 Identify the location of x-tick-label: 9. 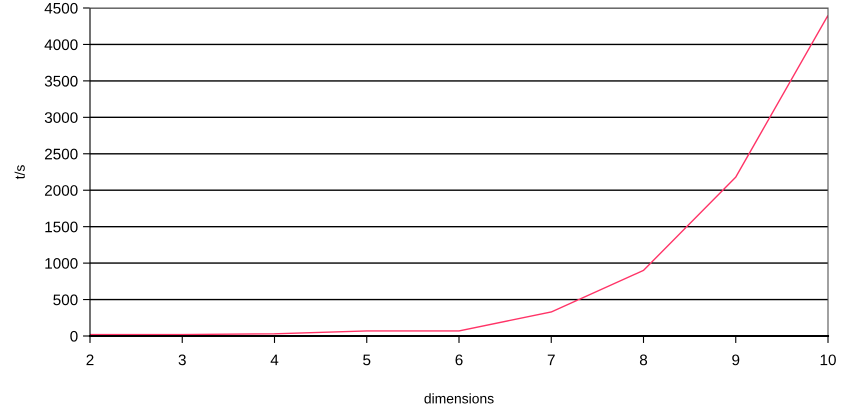
(736, 360).